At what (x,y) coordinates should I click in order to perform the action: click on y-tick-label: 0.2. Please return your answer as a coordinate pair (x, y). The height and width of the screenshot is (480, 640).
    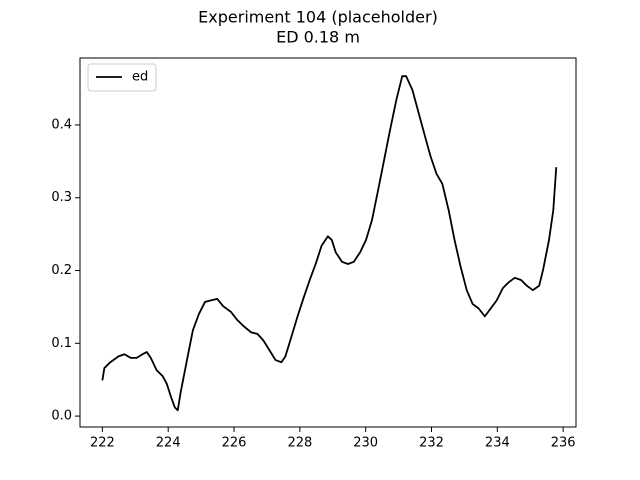
    Looking at the image, I should click on (61, 270).